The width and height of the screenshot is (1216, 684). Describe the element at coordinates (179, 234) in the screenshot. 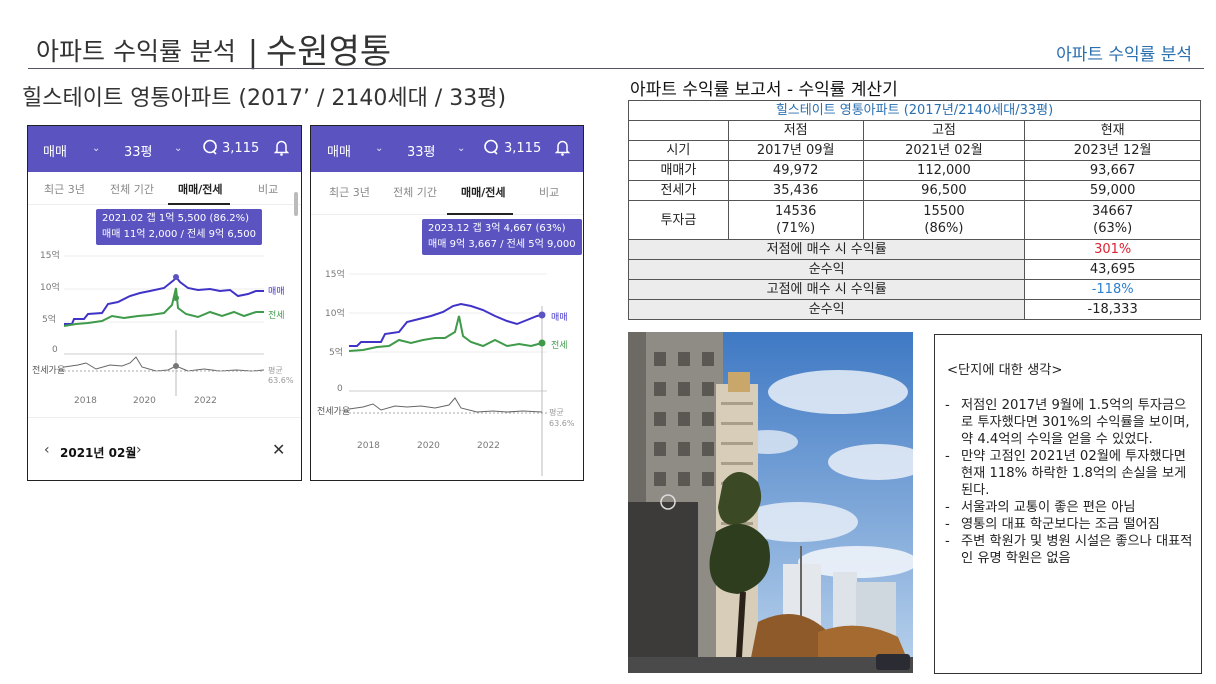

I see `tooltip-prices: 매매 11억 2,000 / 전세 9억 6,500` at that location.